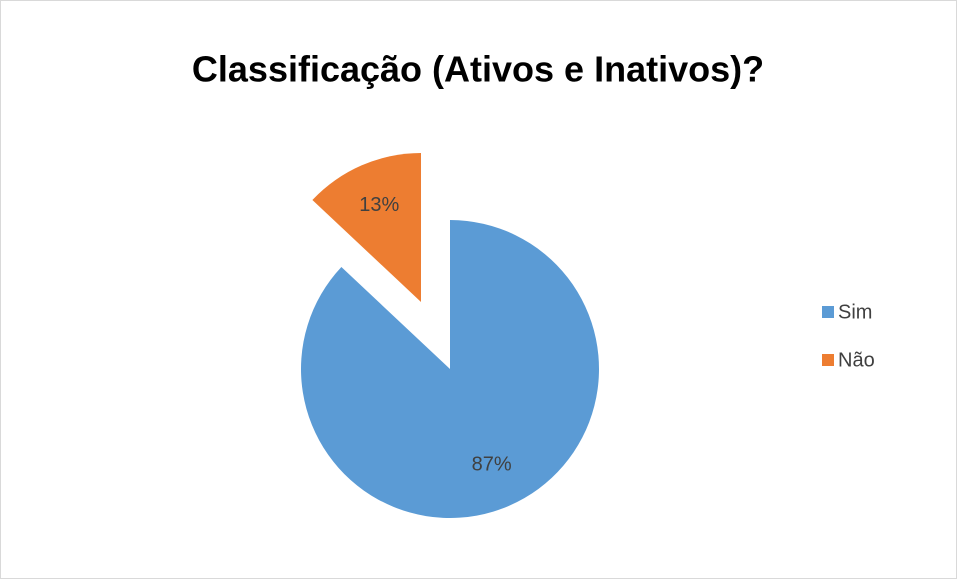 The image size is (957, 579). Describe the element at coordinates (478, 69) in the screenshot. I see `chart-title: Classificação (Ativos e Inativos)?` at that location.